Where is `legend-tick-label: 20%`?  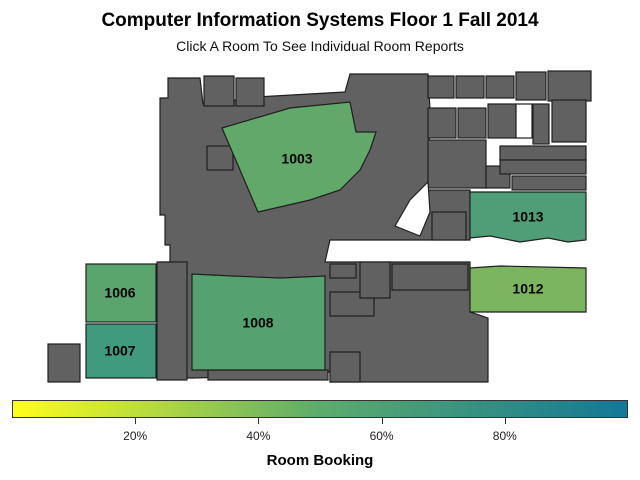 legend-tick-label: 20% is located at coordinates (135, 436).